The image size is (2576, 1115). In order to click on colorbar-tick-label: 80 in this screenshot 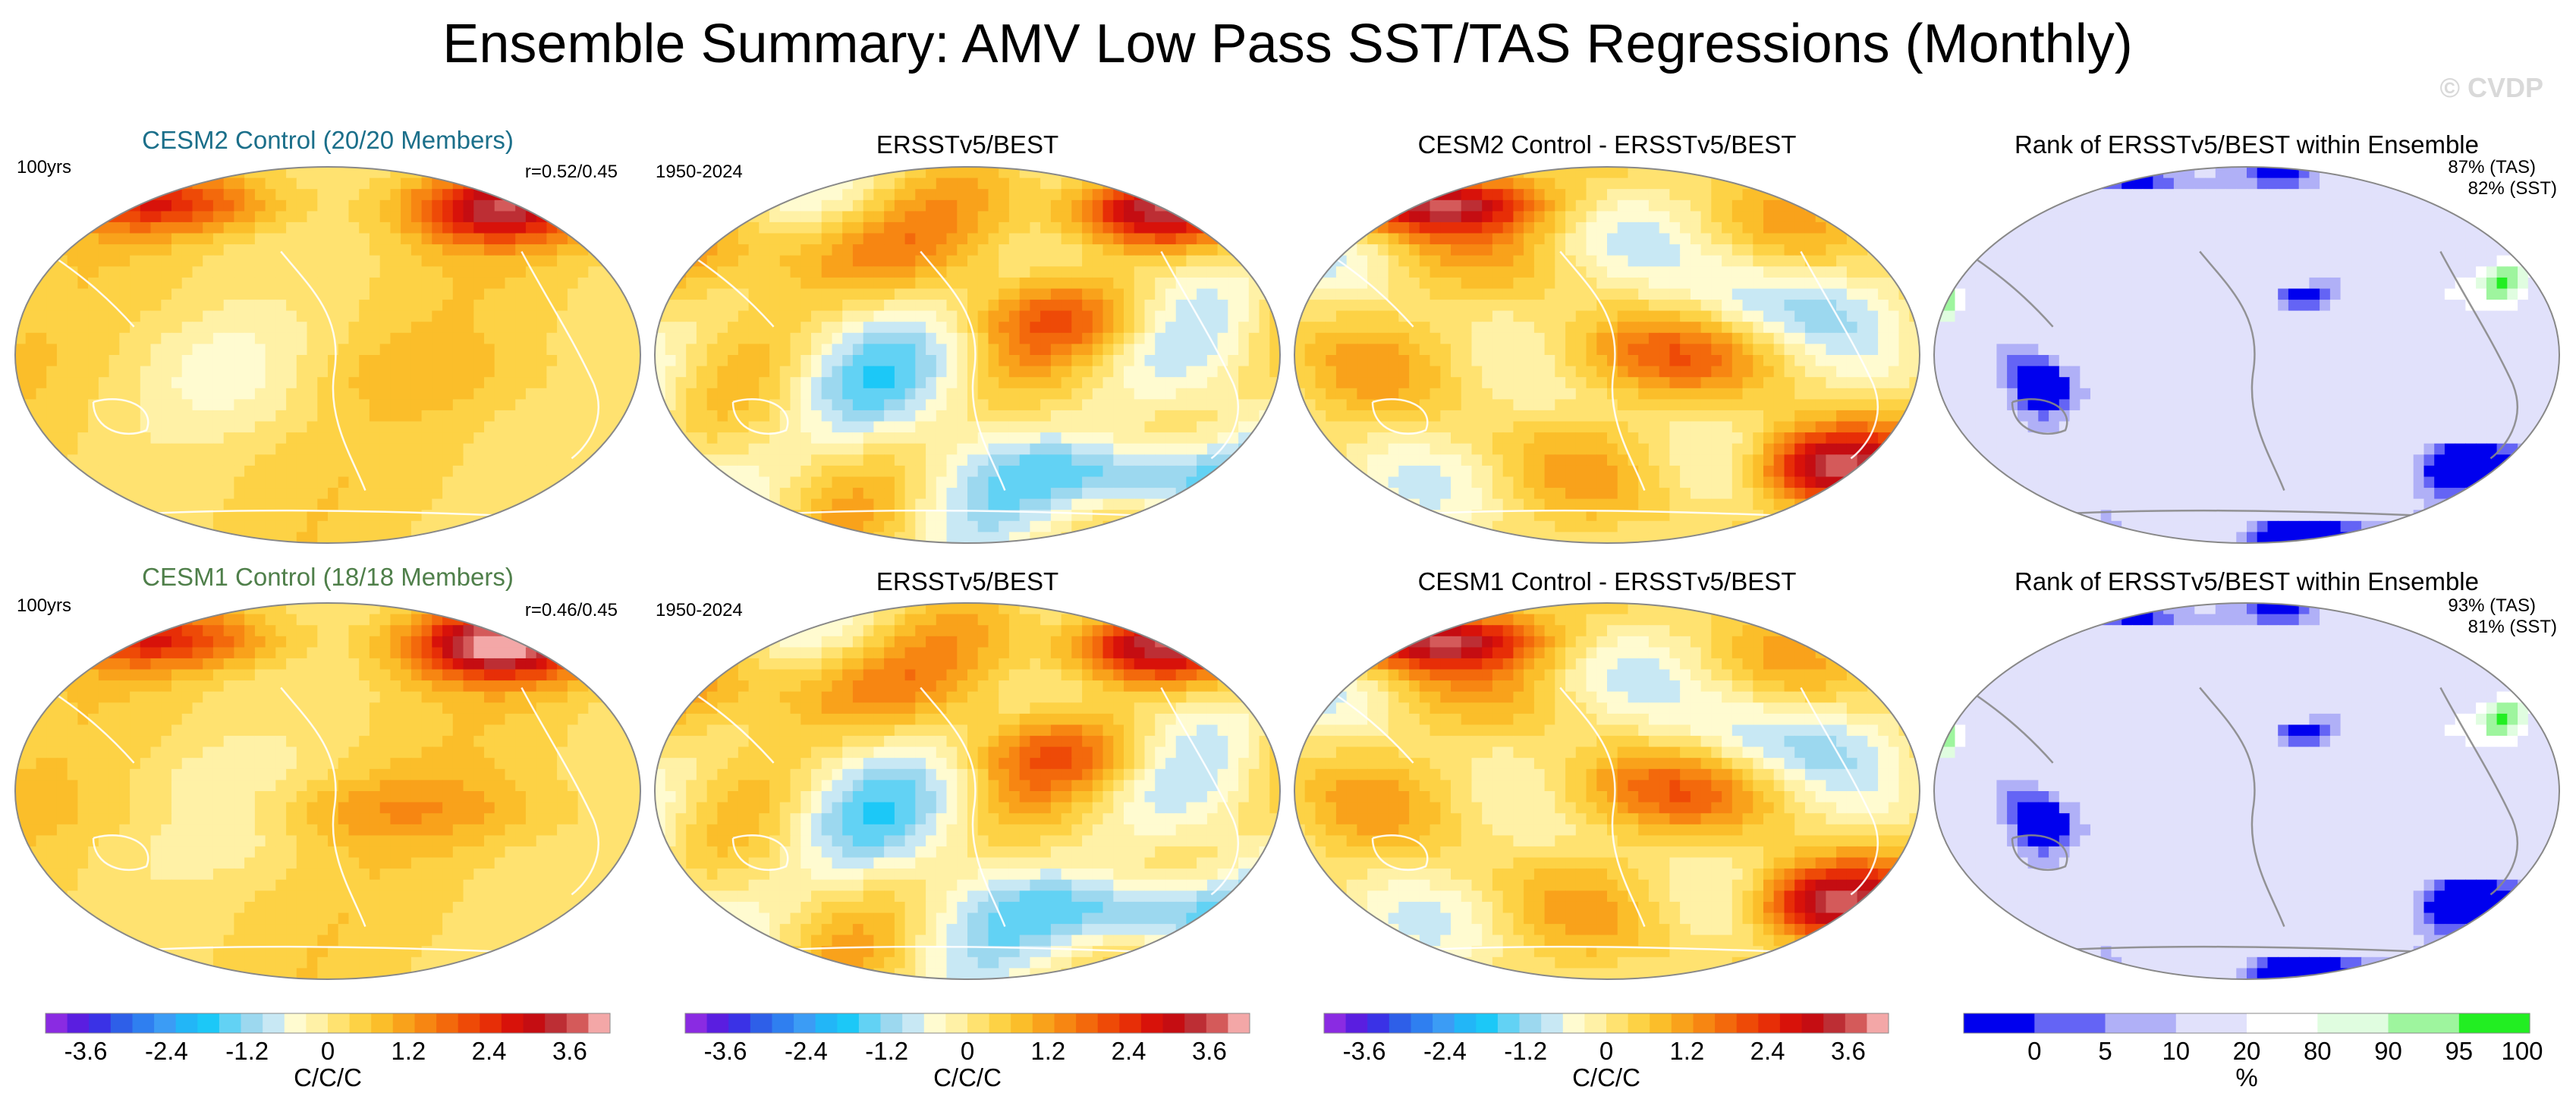, I will do `click(2318, 1051)`.